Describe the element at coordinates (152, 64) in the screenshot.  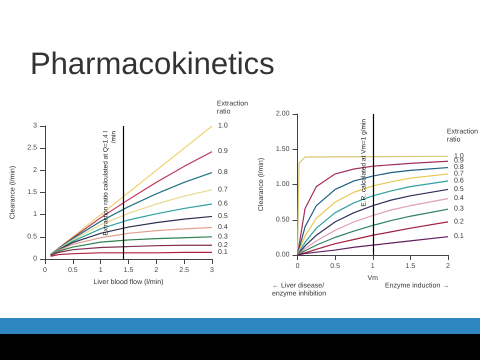
I see `chart-title: Pharmacokinetics` at that location.